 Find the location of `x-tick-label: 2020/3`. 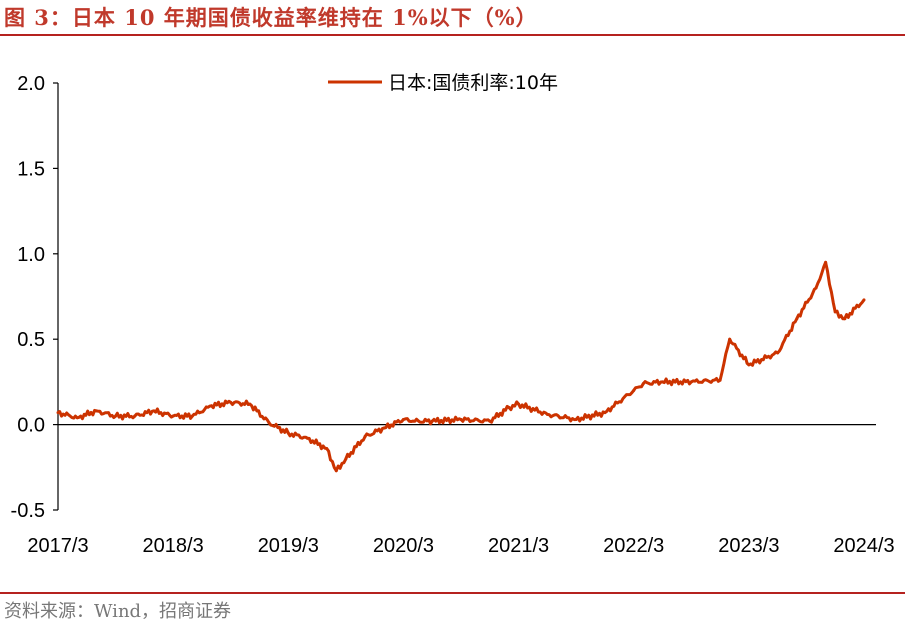

x-tick-label: 2020/3 is located at coordinates (403, 546).